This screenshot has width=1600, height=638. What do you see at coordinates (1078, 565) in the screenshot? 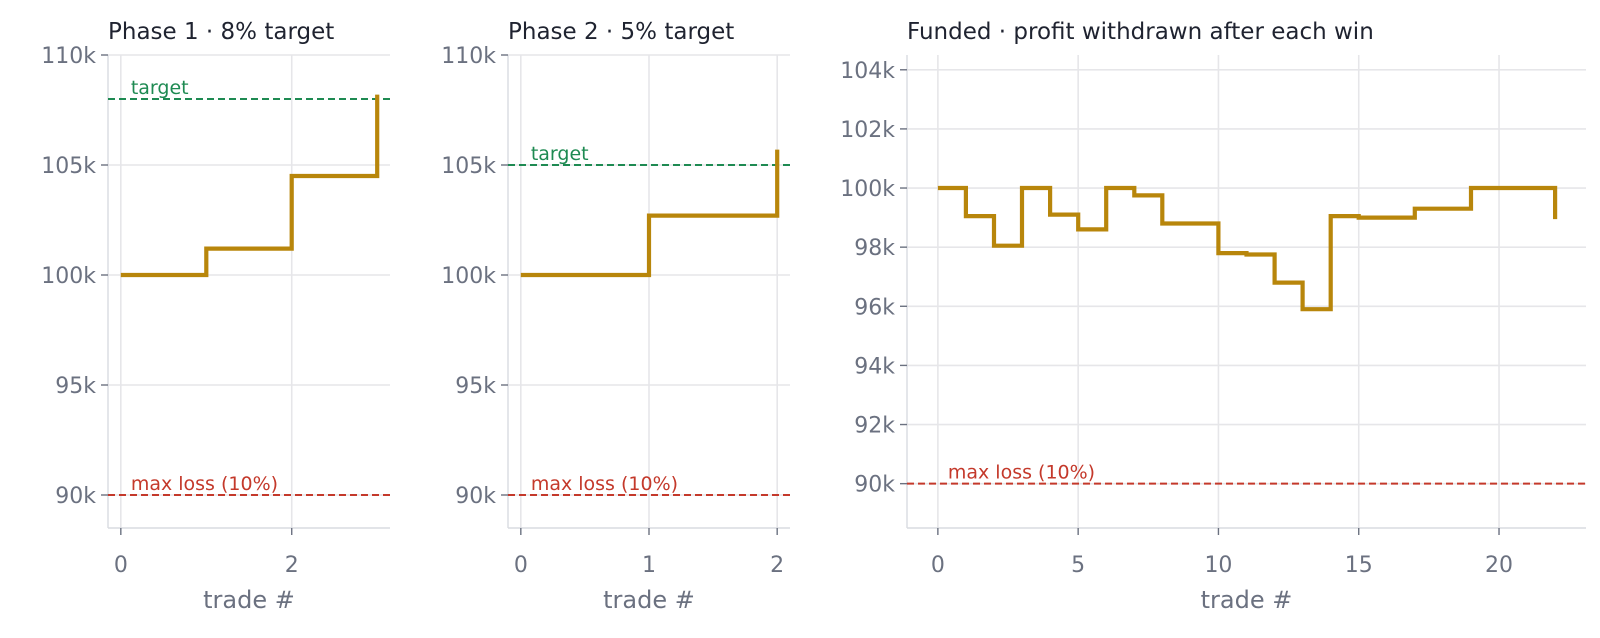
I see `x-tick-label-1: 5` at bounding box center [1078, 565].